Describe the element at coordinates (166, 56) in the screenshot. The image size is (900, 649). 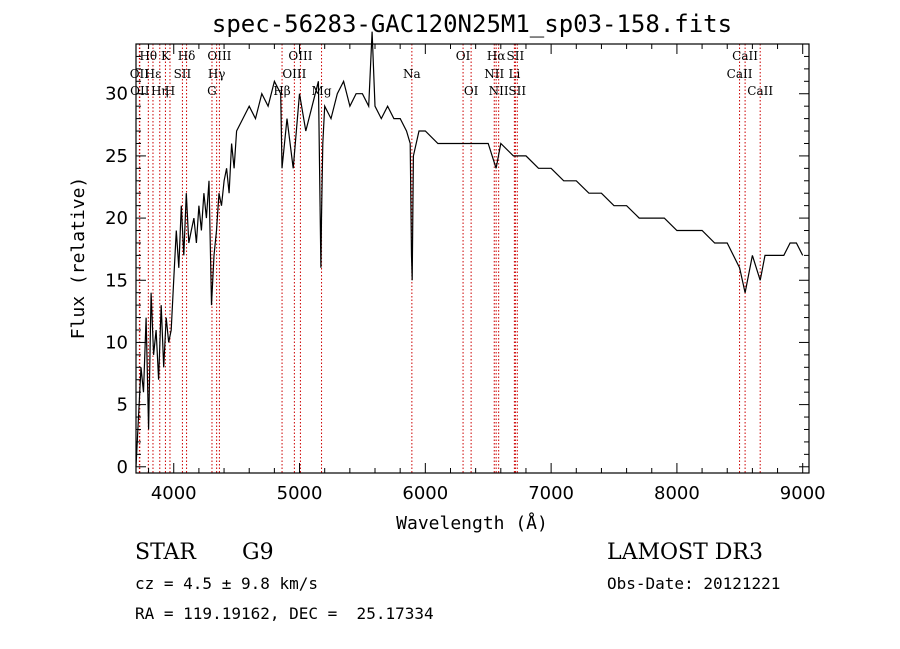
I see `line-label-K: K` at that location.